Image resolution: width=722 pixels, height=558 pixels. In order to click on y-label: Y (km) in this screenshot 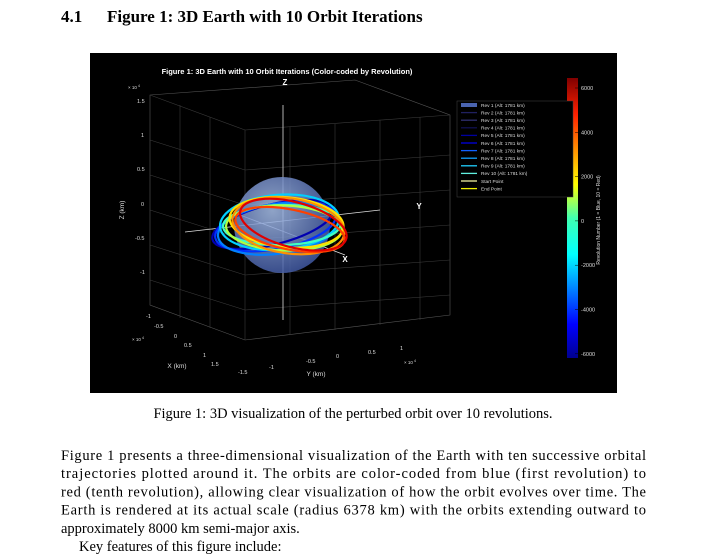, I will do `click(315, 374)`.